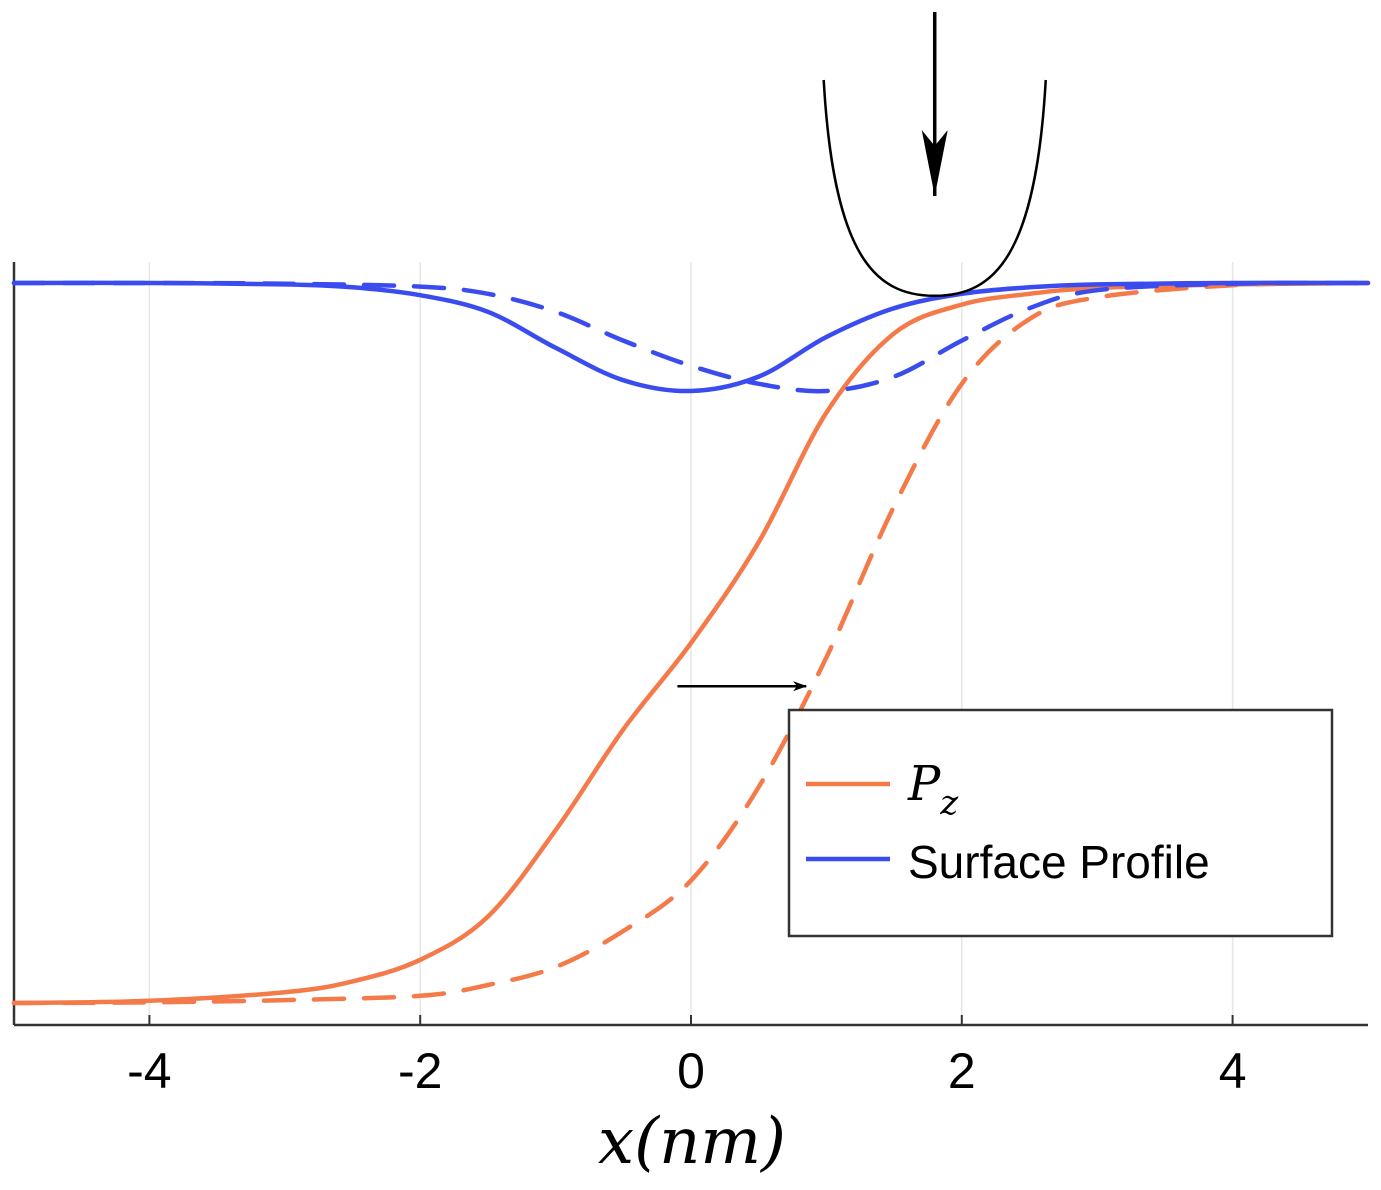 The image size is (1381, 1190). What do you see at coordinates (962, 1071) in the screenshot?
I see `x-tick-label: 2` at bounding box center [962, 1071].